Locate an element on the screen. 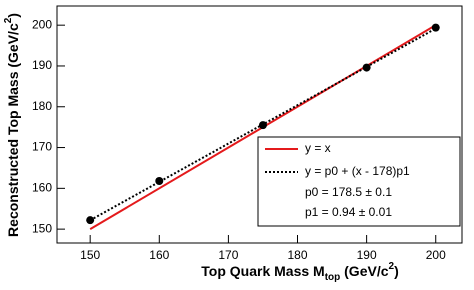 This screenshot has height=290, width=474. legend-box is located at coordinates (359, 181).